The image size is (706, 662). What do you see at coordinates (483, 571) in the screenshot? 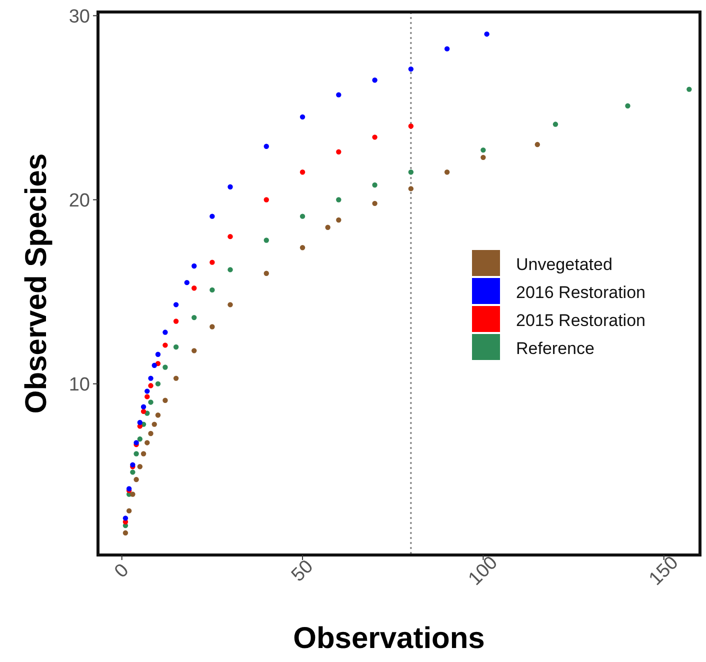
I see `x-tick-label: 100` at bounding box center [483, 571].